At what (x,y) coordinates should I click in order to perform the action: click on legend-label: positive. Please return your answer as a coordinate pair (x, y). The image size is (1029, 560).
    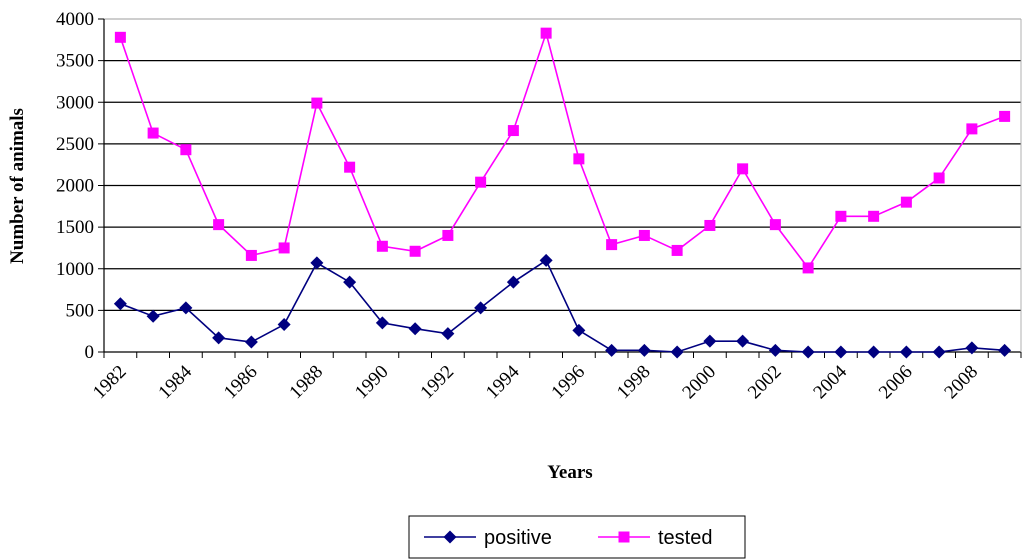
    Looking at the image, I should click on (518, 538).